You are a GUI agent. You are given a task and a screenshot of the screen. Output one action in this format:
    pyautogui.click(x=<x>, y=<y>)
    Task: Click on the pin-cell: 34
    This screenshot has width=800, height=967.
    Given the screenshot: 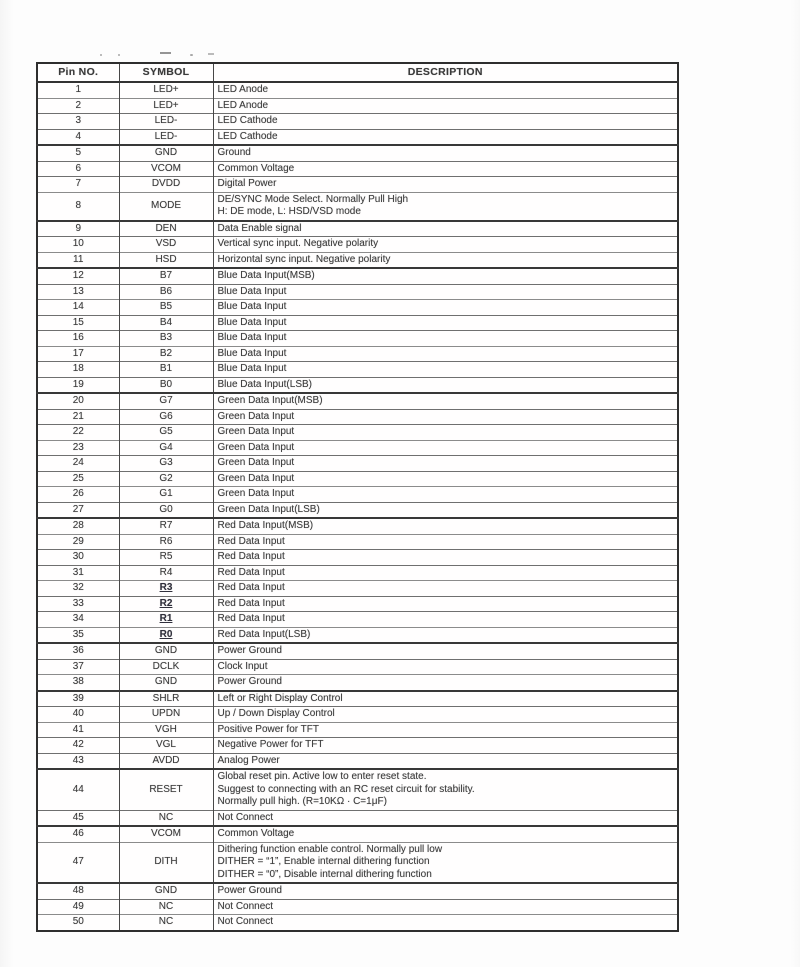 What is the action you would take?
    pyautogui.click(x=78, y=618)
    